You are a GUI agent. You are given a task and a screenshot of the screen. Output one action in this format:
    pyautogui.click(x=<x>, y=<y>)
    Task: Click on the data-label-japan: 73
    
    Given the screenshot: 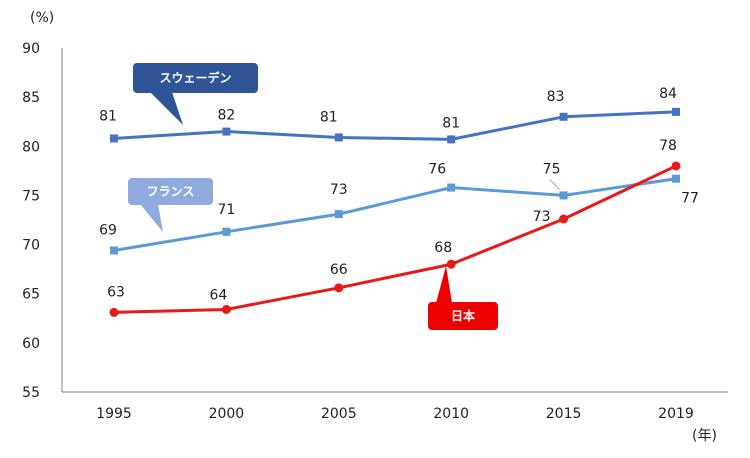 What is the action you would take?
    pyautogui.click(x=542, y=217)
    